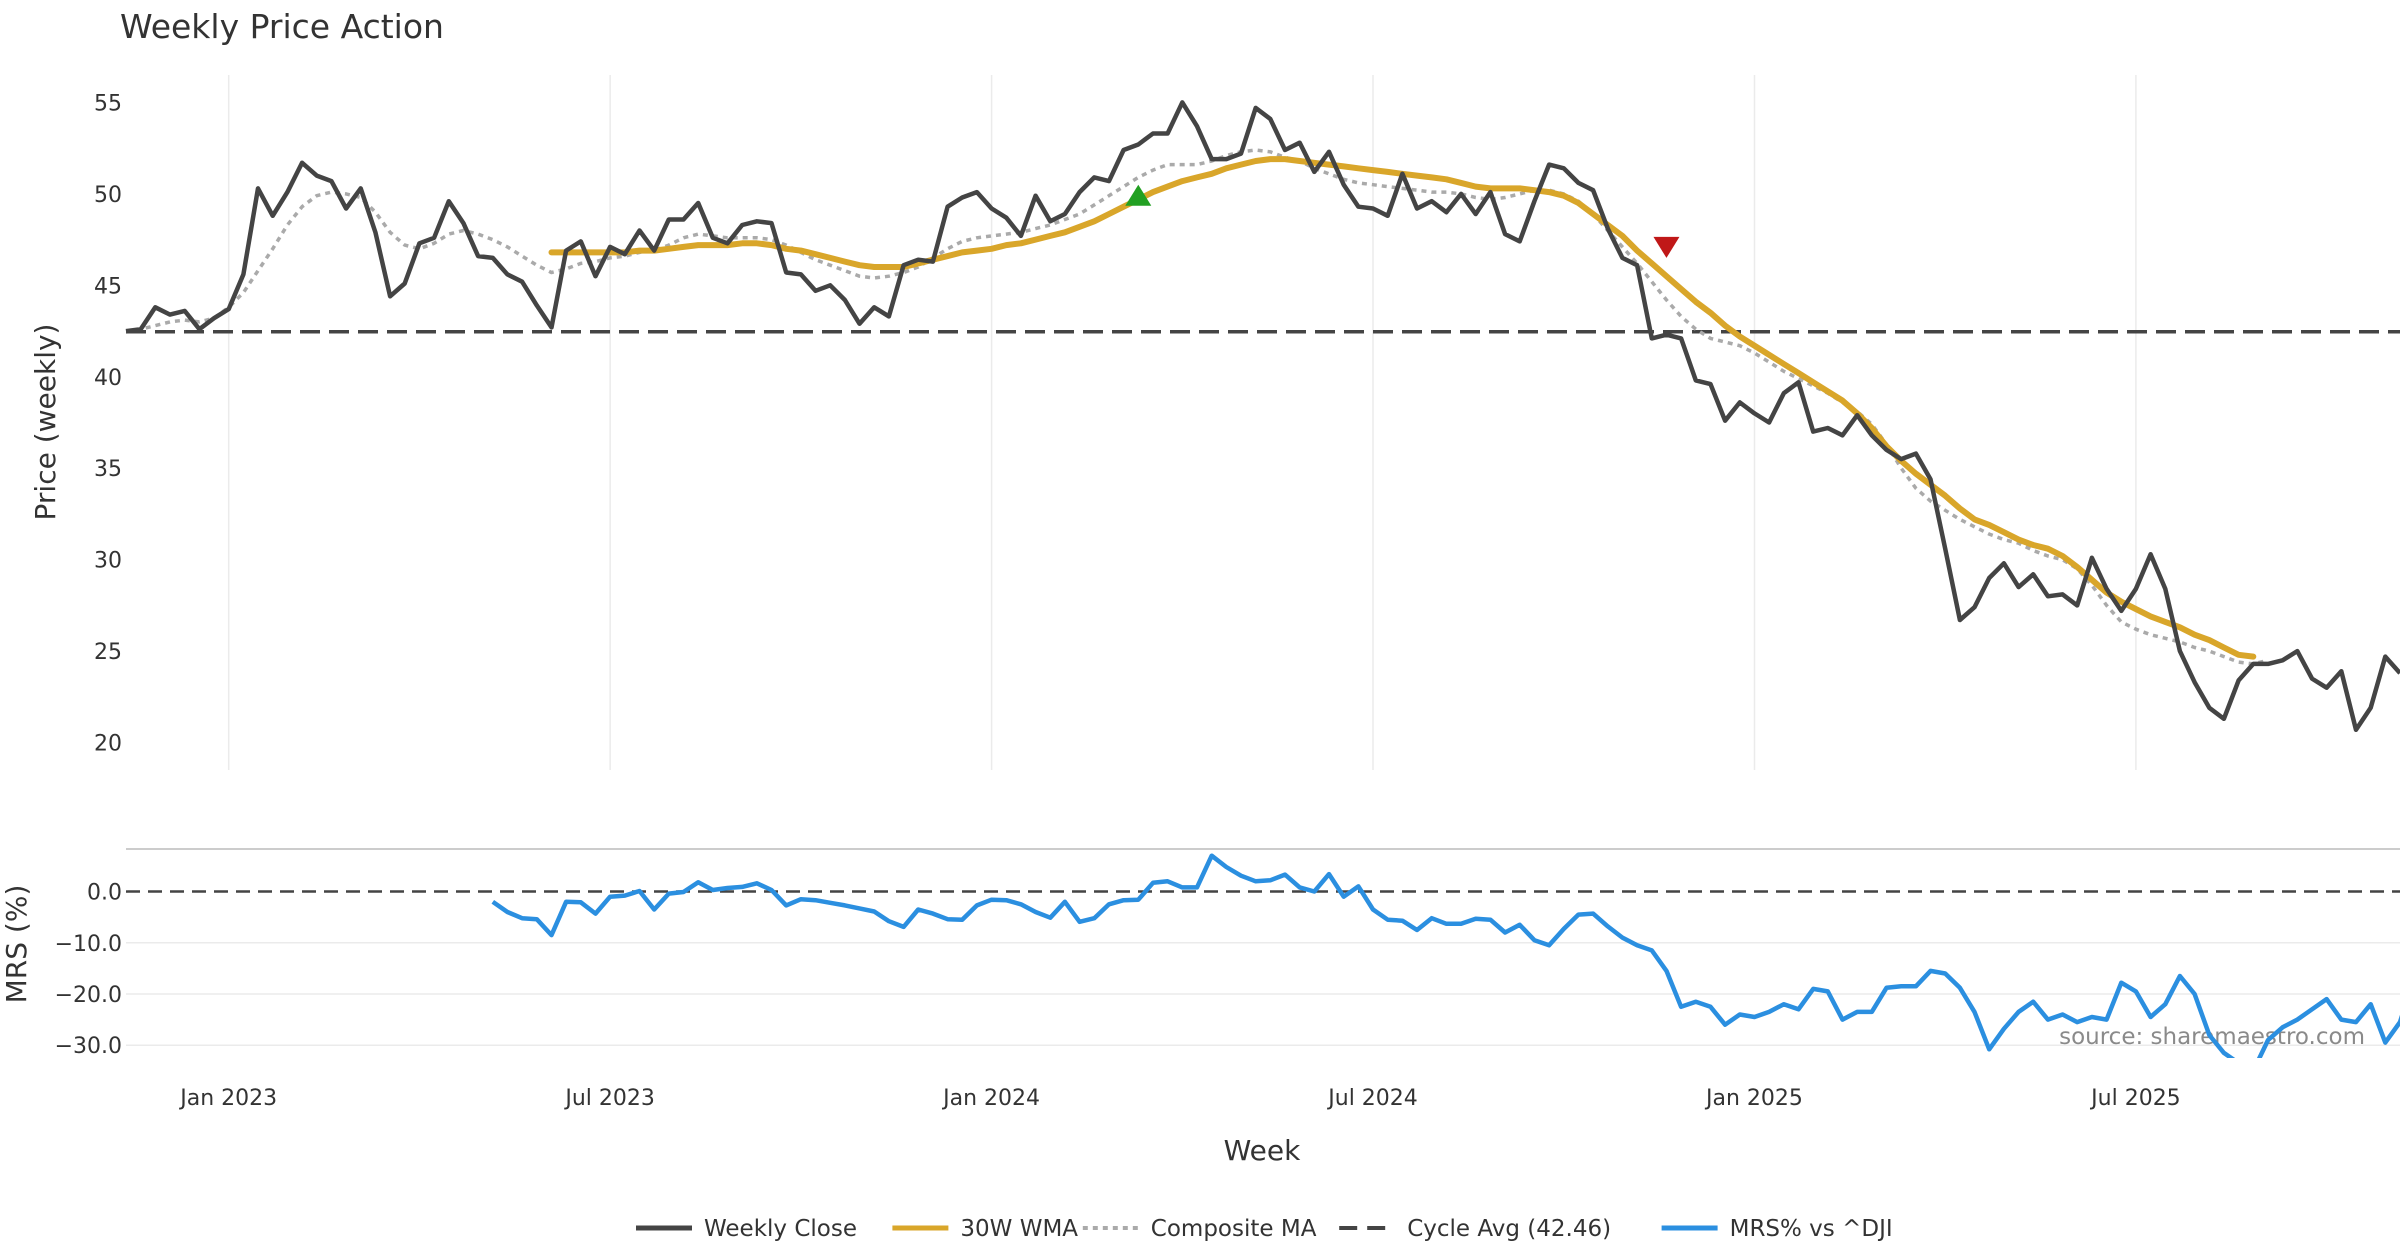 The image size is (2400, 1260). I want to click on price-y-tick-label: 55, so click(108, 103).